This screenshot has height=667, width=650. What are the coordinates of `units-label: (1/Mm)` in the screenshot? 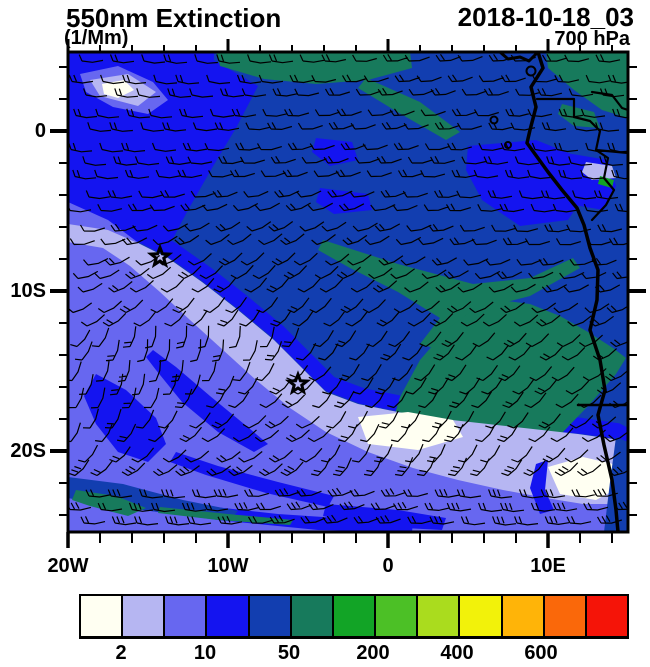 It's located at (96, 38).